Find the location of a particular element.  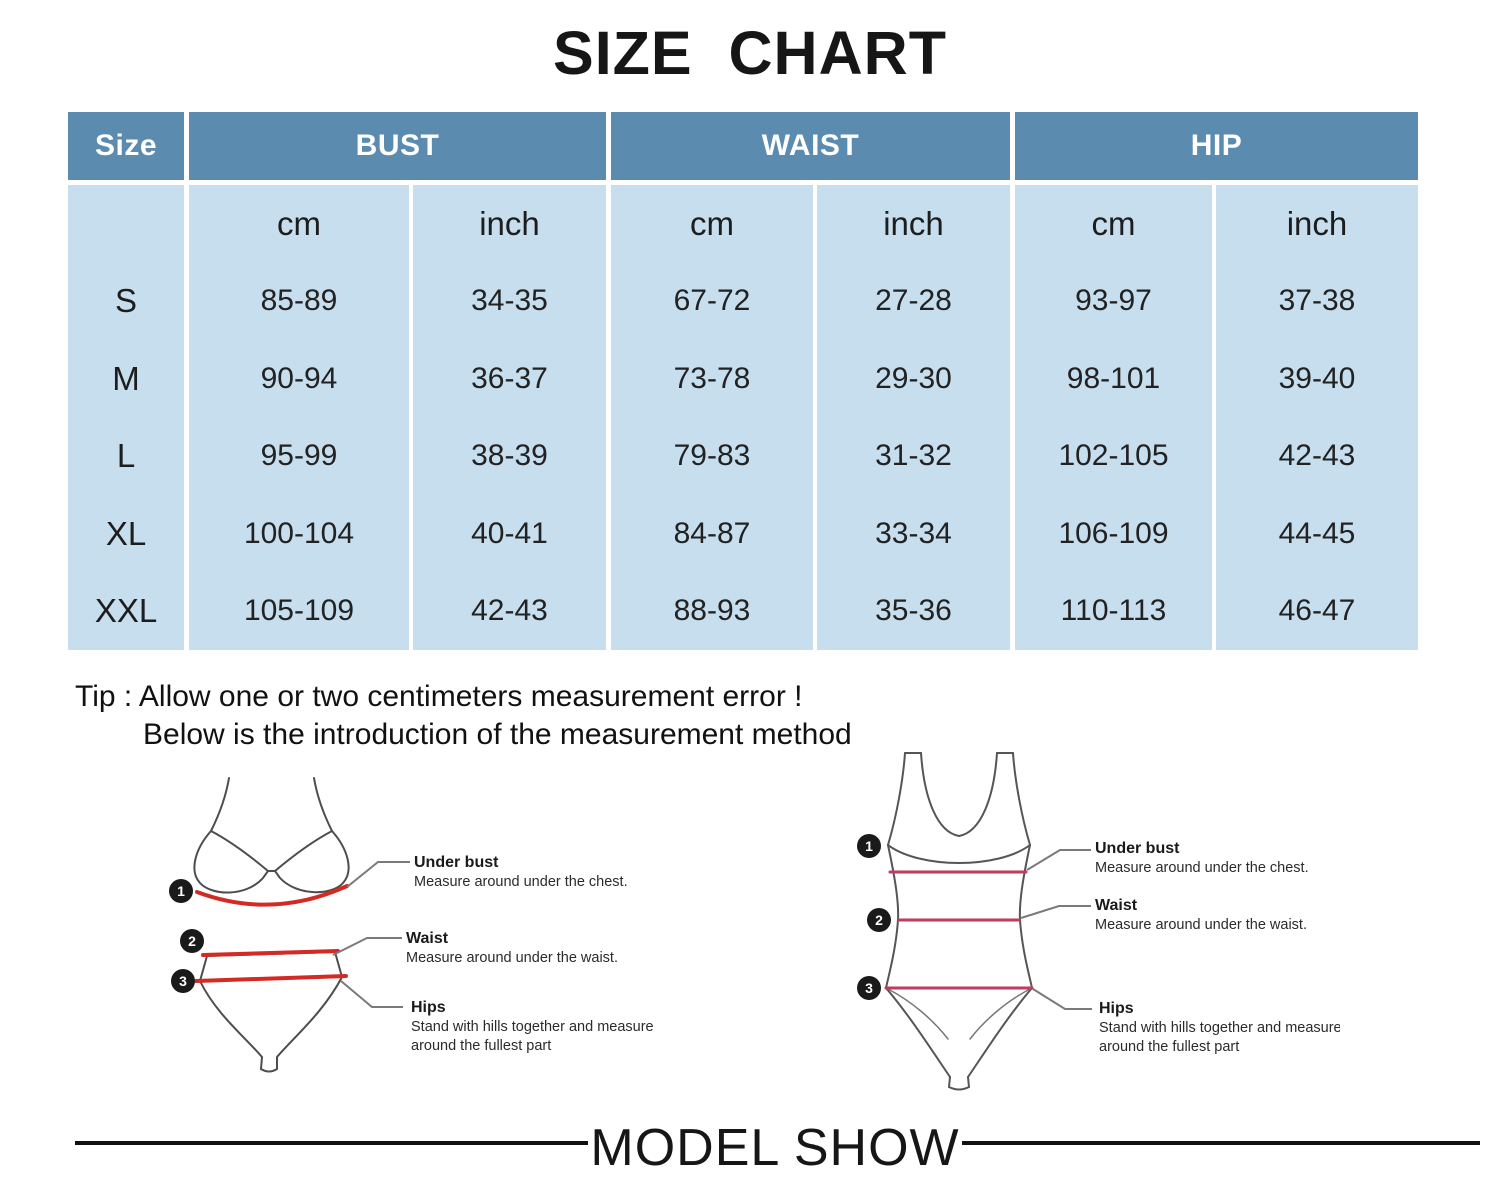

table-cell: 100-104 is located at coordinates (296, 534).